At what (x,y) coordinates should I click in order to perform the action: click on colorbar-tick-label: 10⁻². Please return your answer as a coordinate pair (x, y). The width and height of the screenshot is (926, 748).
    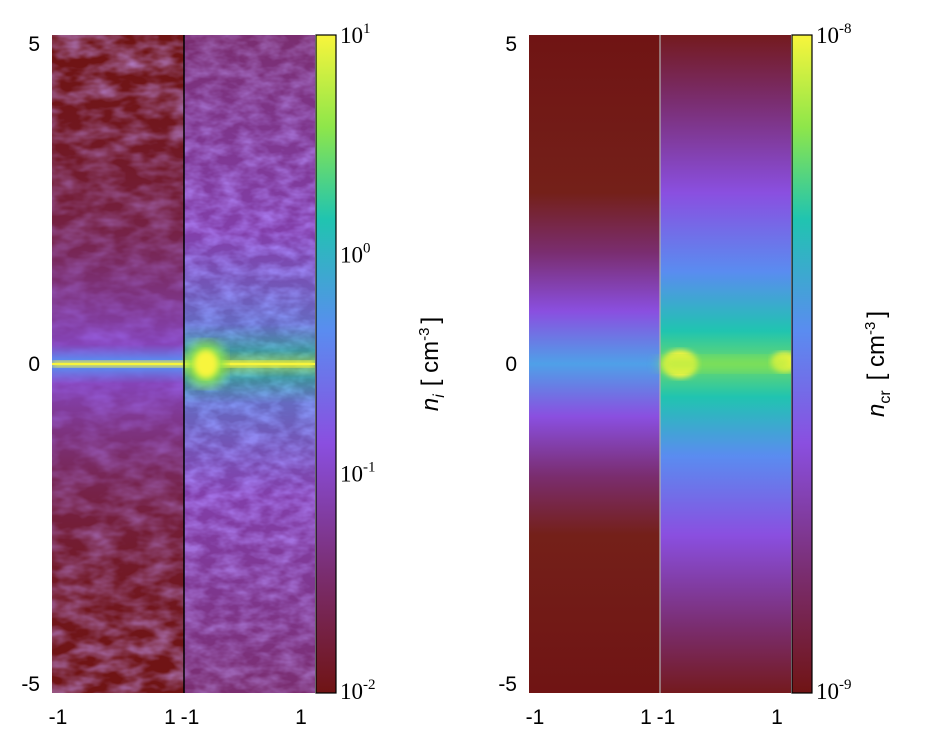
    Looking at the image, I should click on (358, 690).